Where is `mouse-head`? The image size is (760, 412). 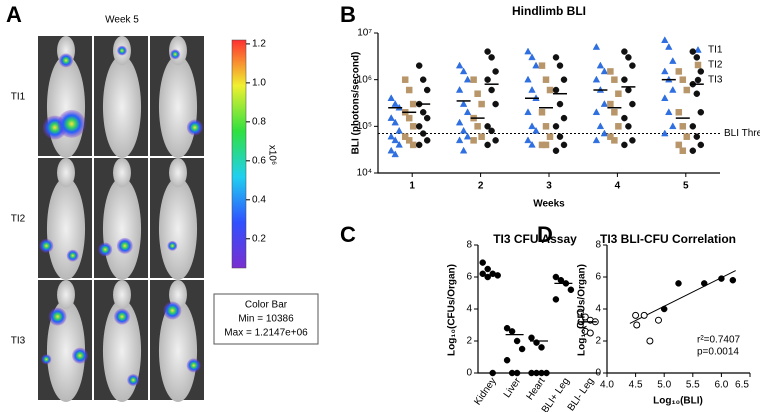
mouse-head is located at coordinates (178, 173).